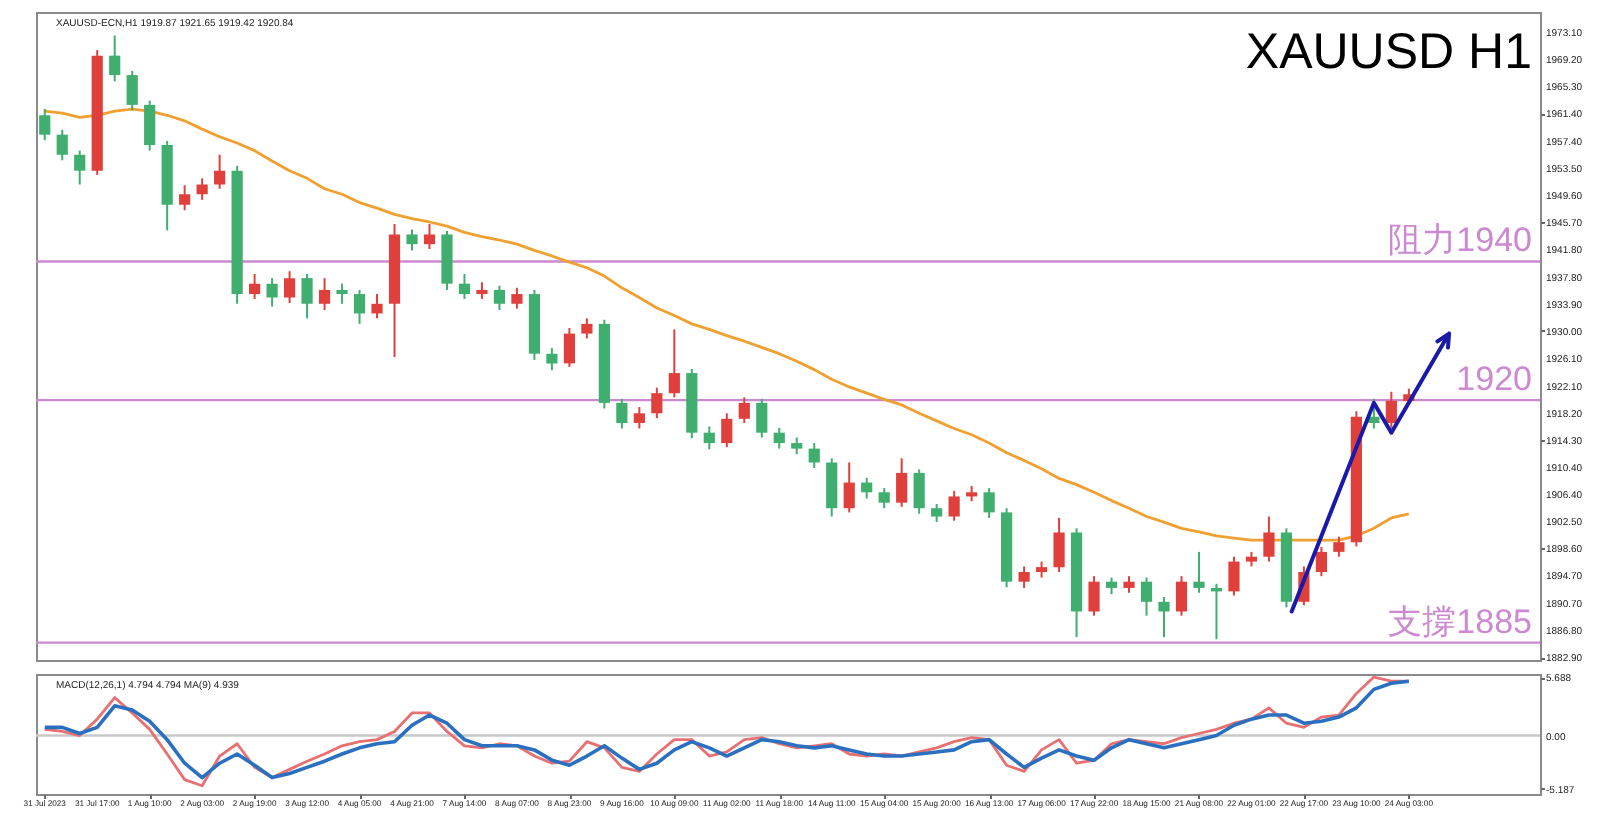  I want to click on ref-line-label: 阻力1940, so click(1460, 240).